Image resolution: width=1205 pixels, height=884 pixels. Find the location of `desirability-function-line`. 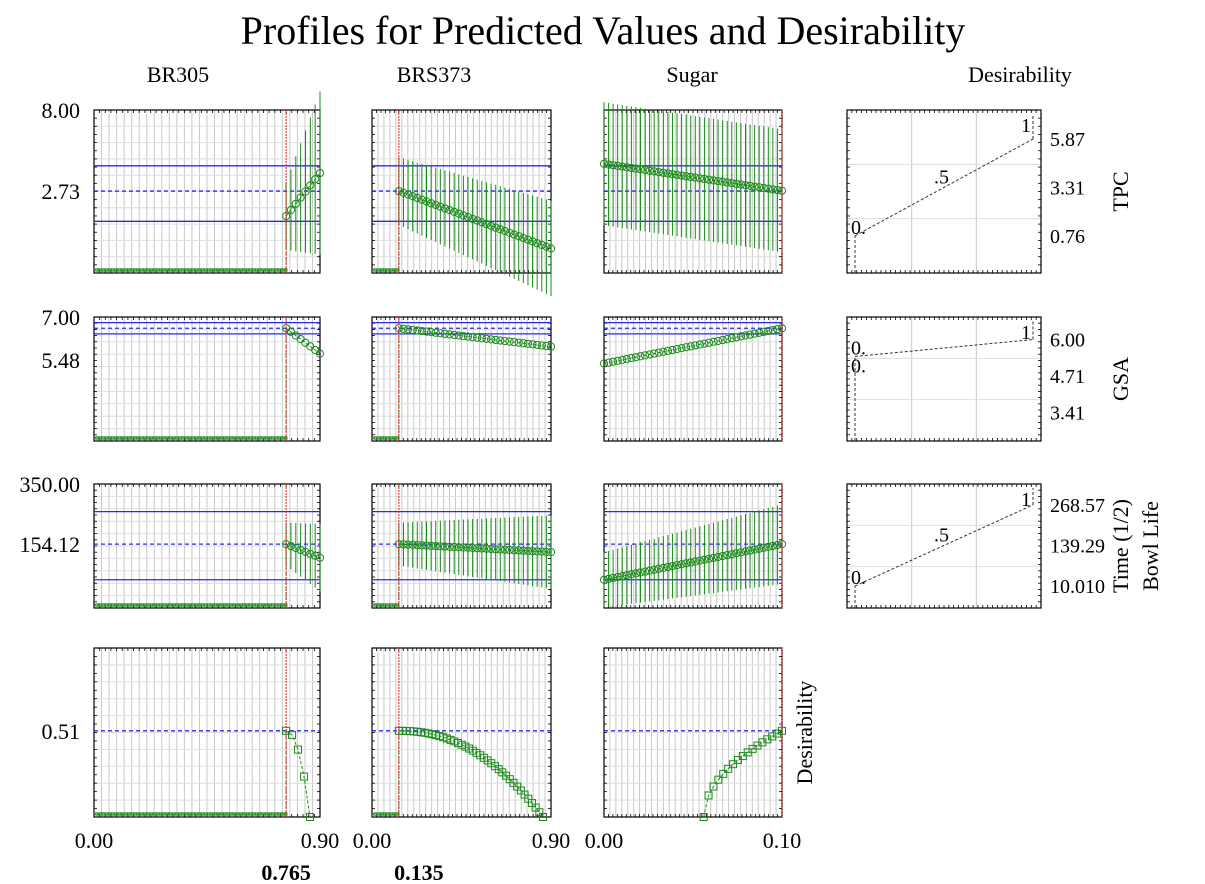

desirability-function-line is located at coordinates (944, 187).